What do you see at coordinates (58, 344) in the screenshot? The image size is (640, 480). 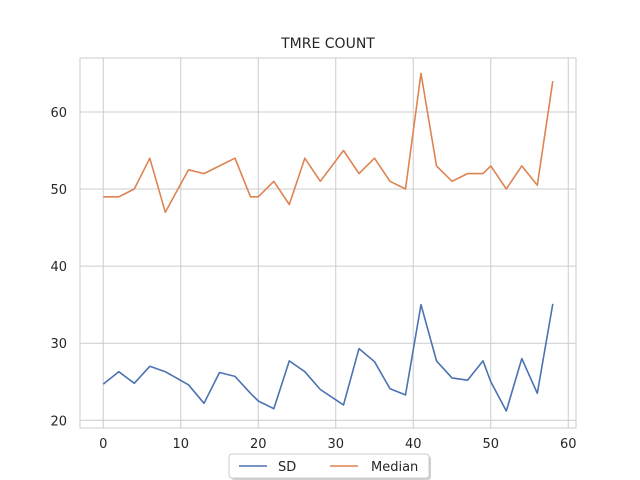 I see `y-tick-label: 30` at bounding box center [58, 344].